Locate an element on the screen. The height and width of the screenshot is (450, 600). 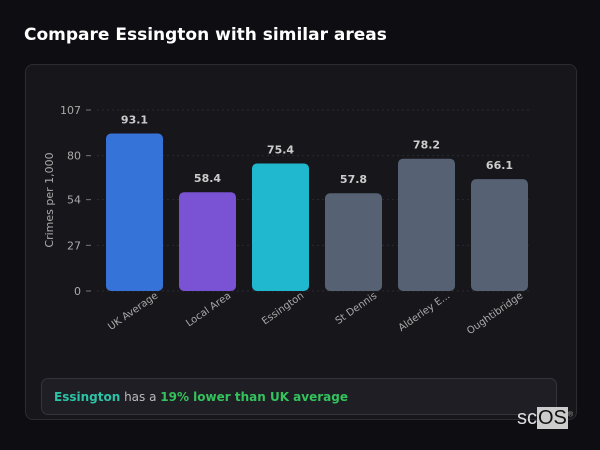
page-title: Compare Essington with similar areas is located at coordinates (205, 35).